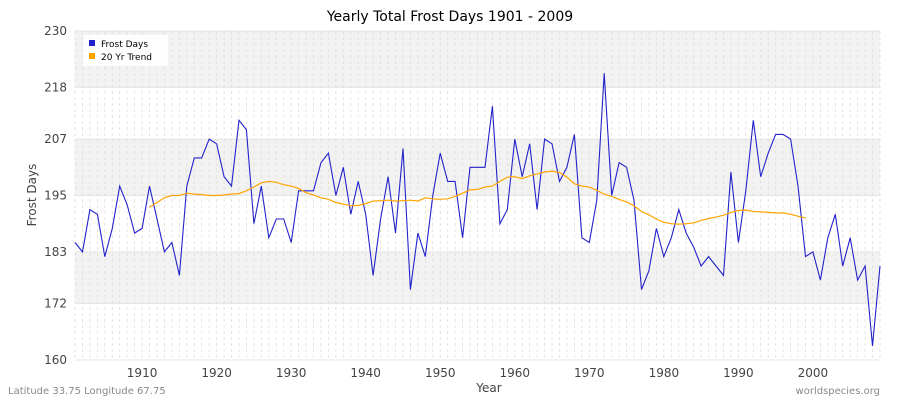 The image size is (900, 400). What do you see at coordinates (87, 391) in the screenshot?
I see `footer-location: Latitude 33.75 Longitude 67.75` at bounding box center [87, 391].